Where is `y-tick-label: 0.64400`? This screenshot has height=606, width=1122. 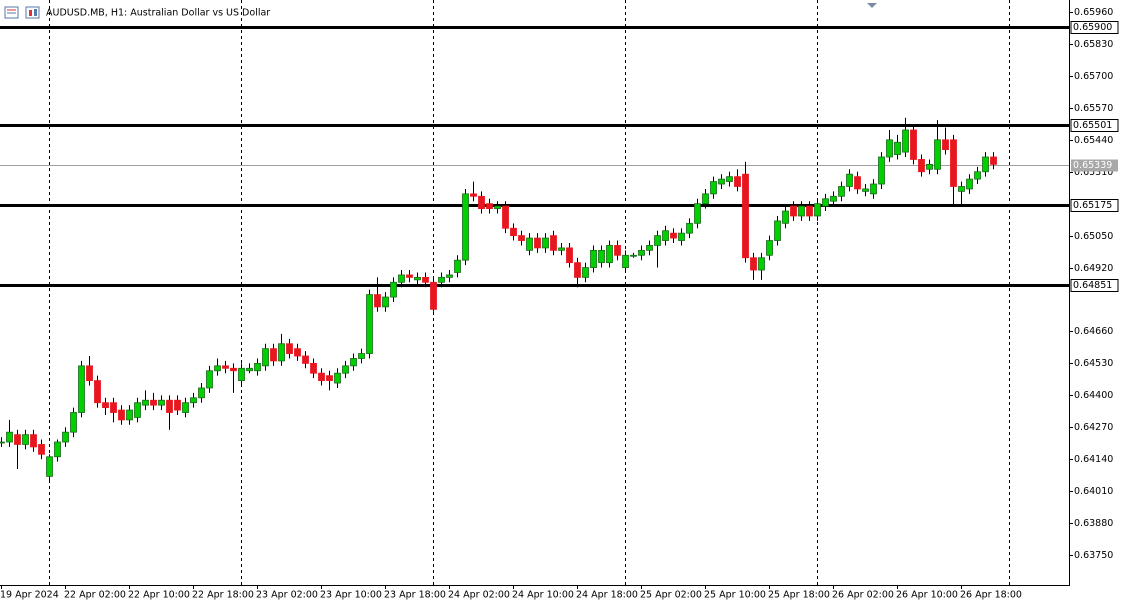 y-tick-label: 0.64400 is located at coordinates (1093, 395).